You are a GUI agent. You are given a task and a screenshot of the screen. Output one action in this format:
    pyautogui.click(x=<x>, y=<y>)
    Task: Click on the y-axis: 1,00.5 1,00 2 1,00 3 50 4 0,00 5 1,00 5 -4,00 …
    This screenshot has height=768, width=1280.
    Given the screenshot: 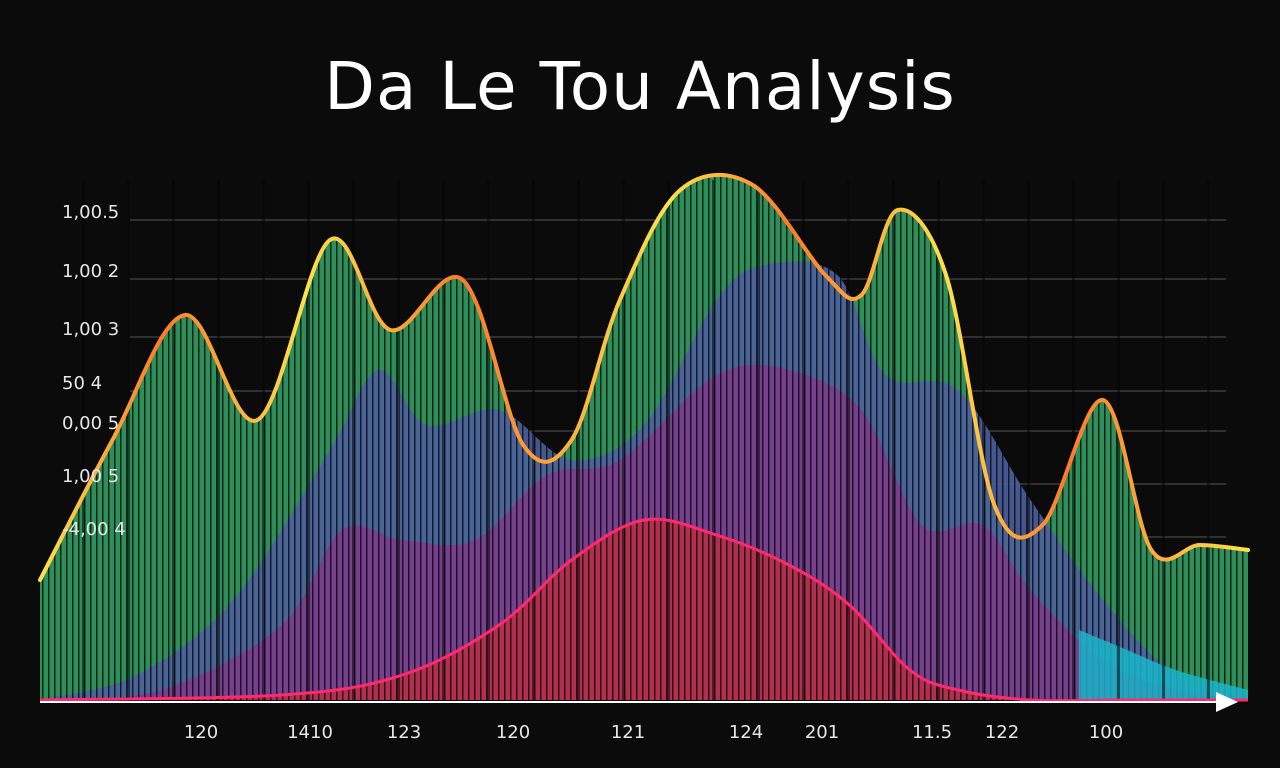 What is the action you would take?
    pyautogui.click(x=94, y=371)
    